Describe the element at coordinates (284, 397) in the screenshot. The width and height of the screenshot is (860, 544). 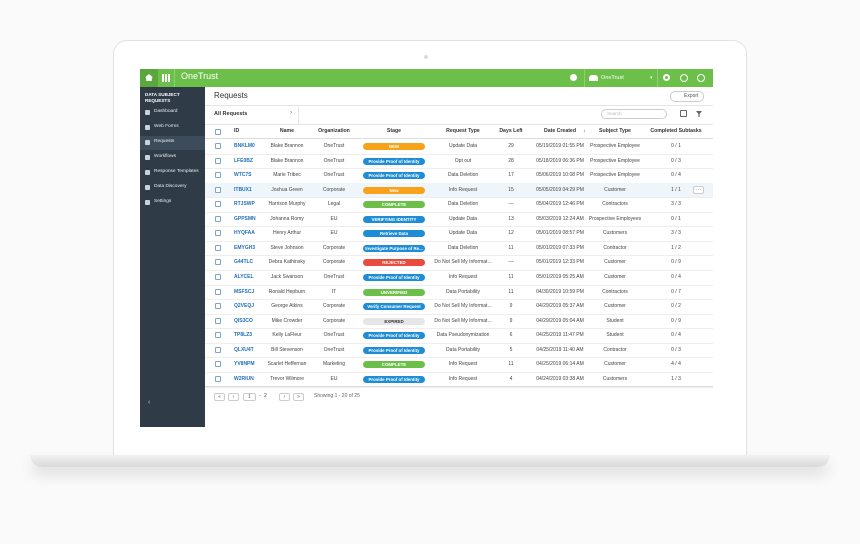
I see `next-page-button: ›` at that location.